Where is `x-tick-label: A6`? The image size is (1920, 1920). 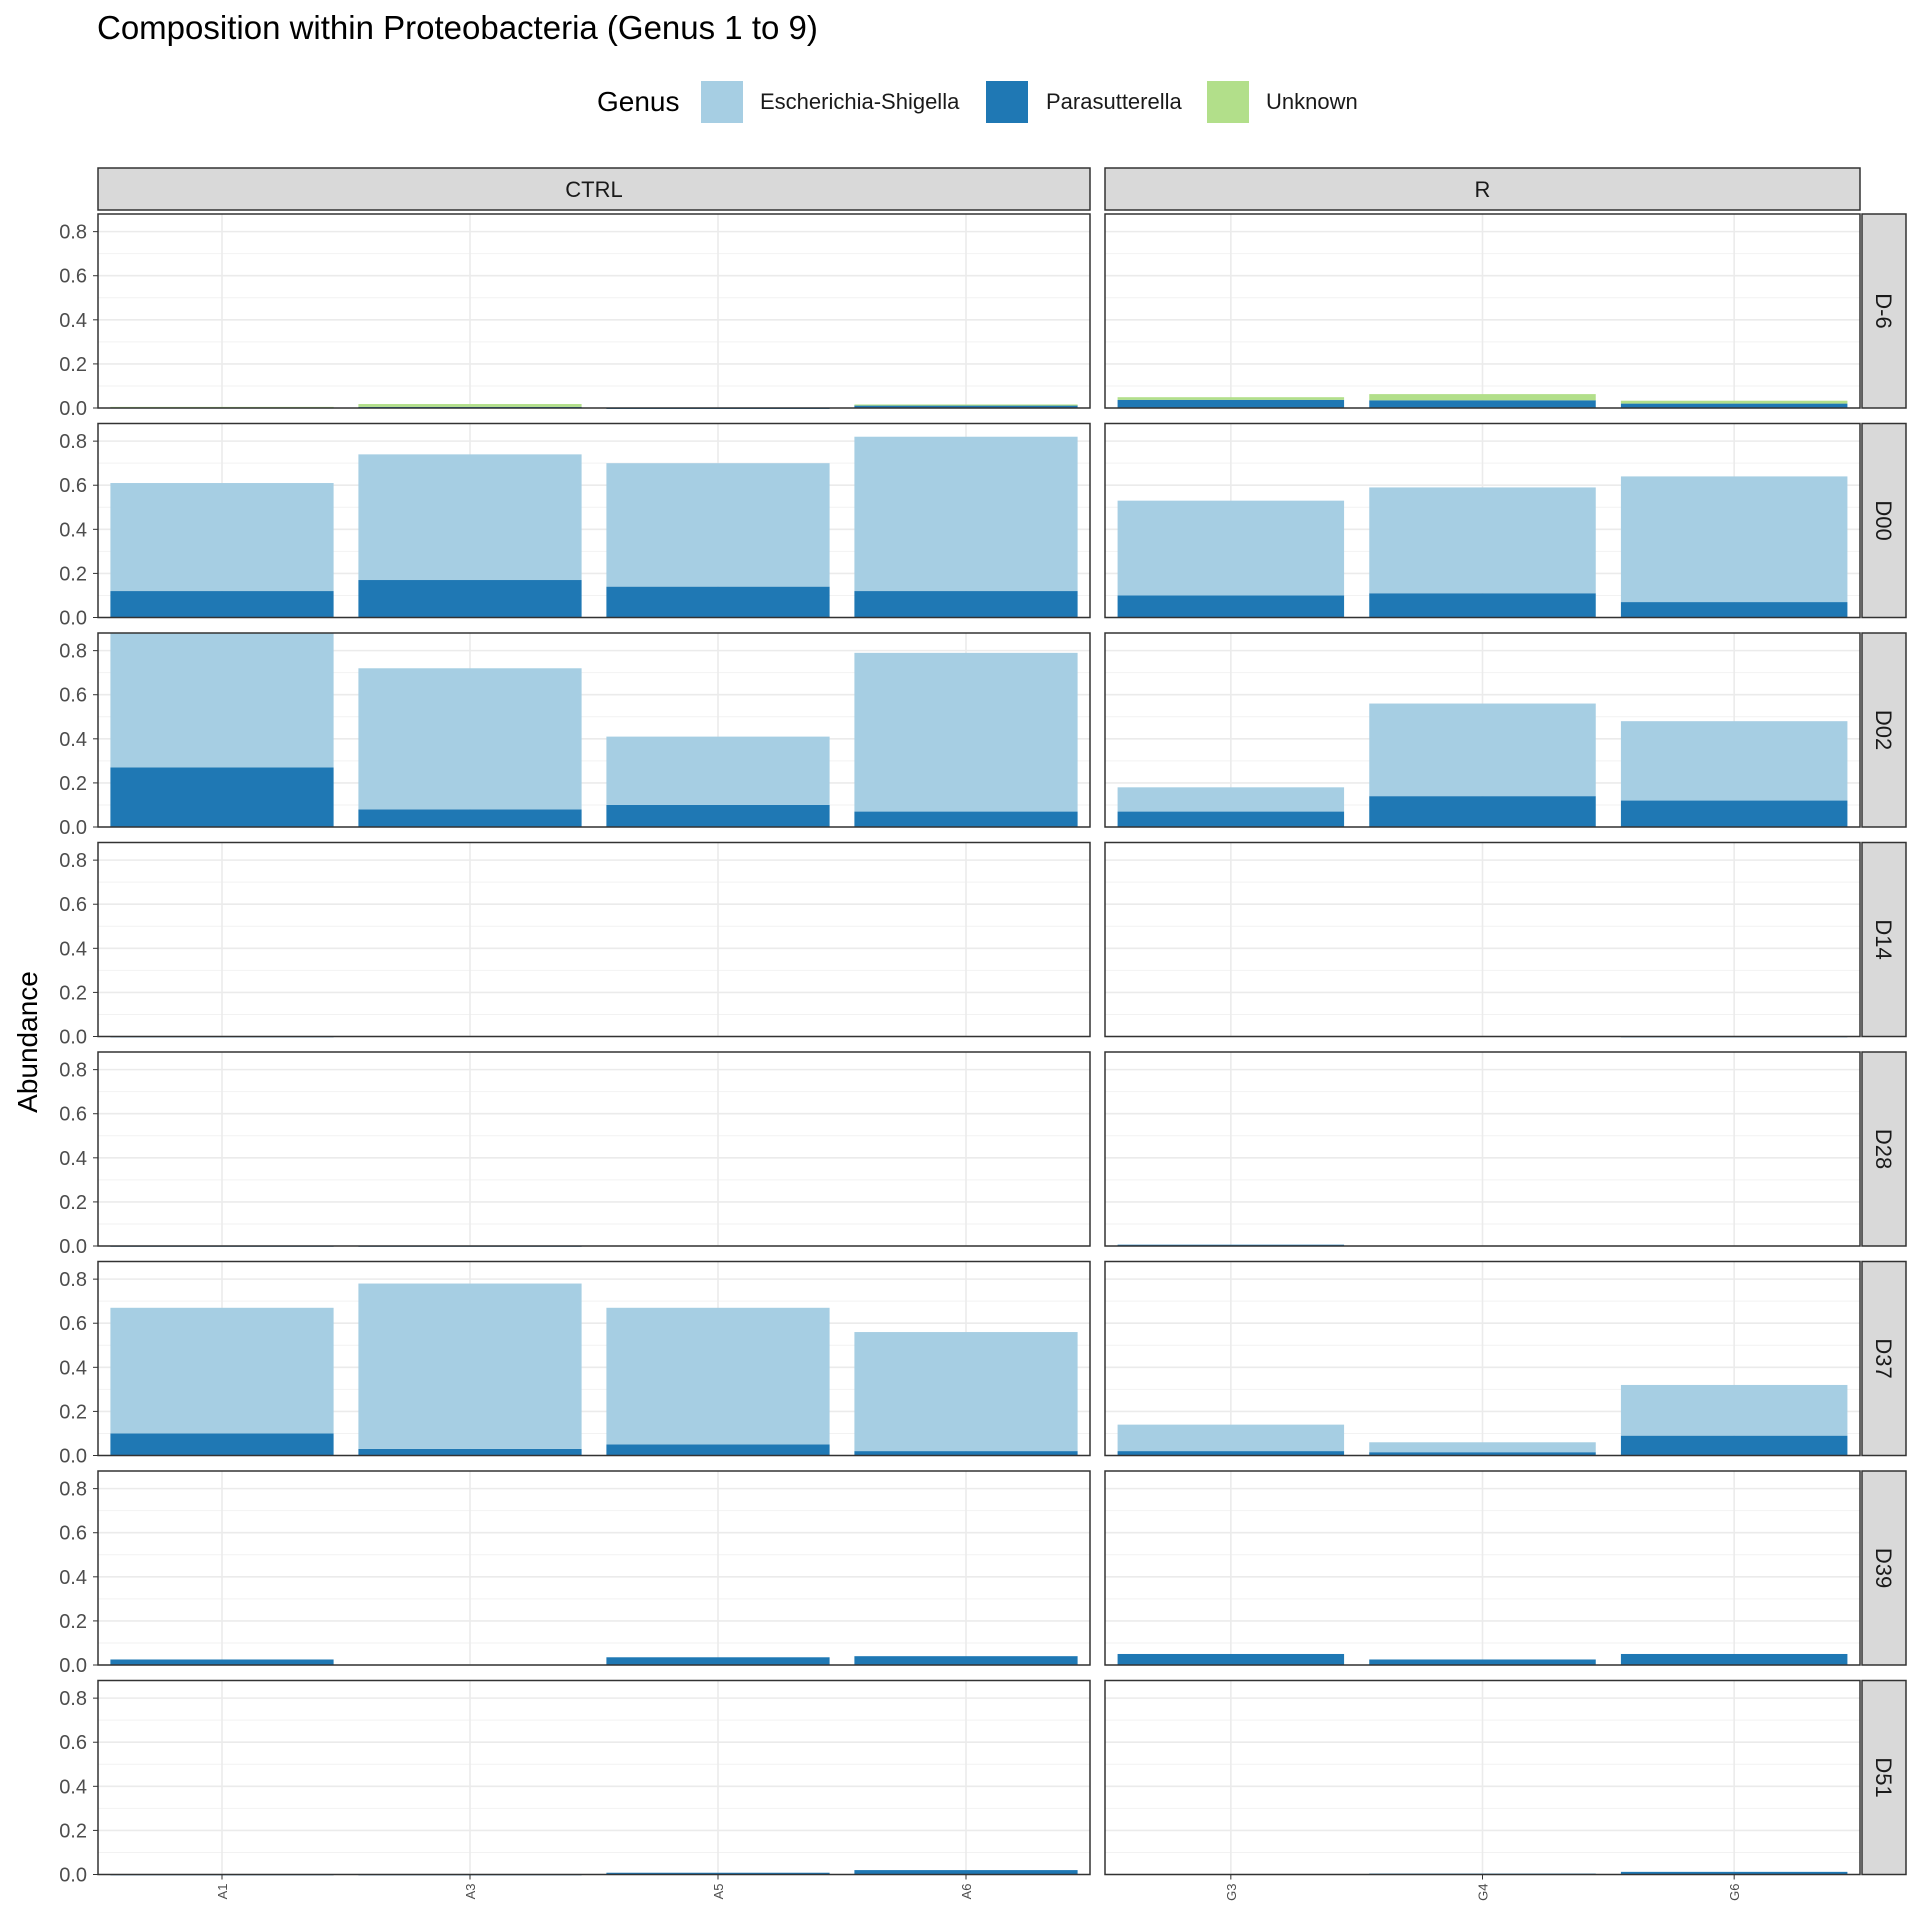
x-tick-label: A6 is located at coordinates (966, 1892).